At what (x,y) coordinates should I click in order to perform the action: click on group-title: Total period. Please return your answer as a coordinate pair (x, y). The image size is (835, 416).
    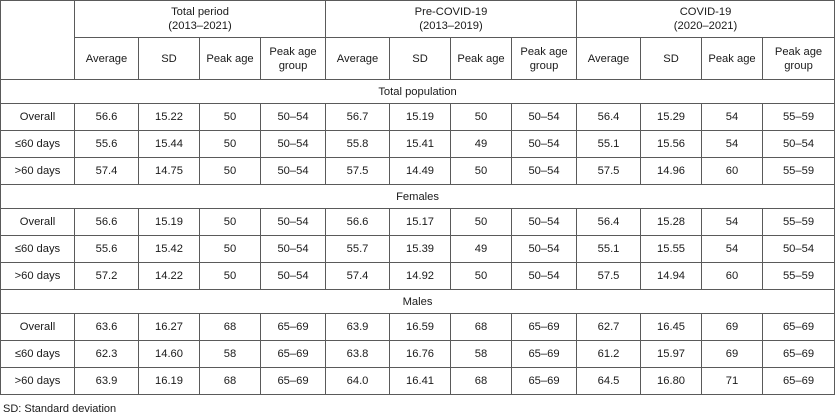
    Looking at the image, I should click on (200, 12).